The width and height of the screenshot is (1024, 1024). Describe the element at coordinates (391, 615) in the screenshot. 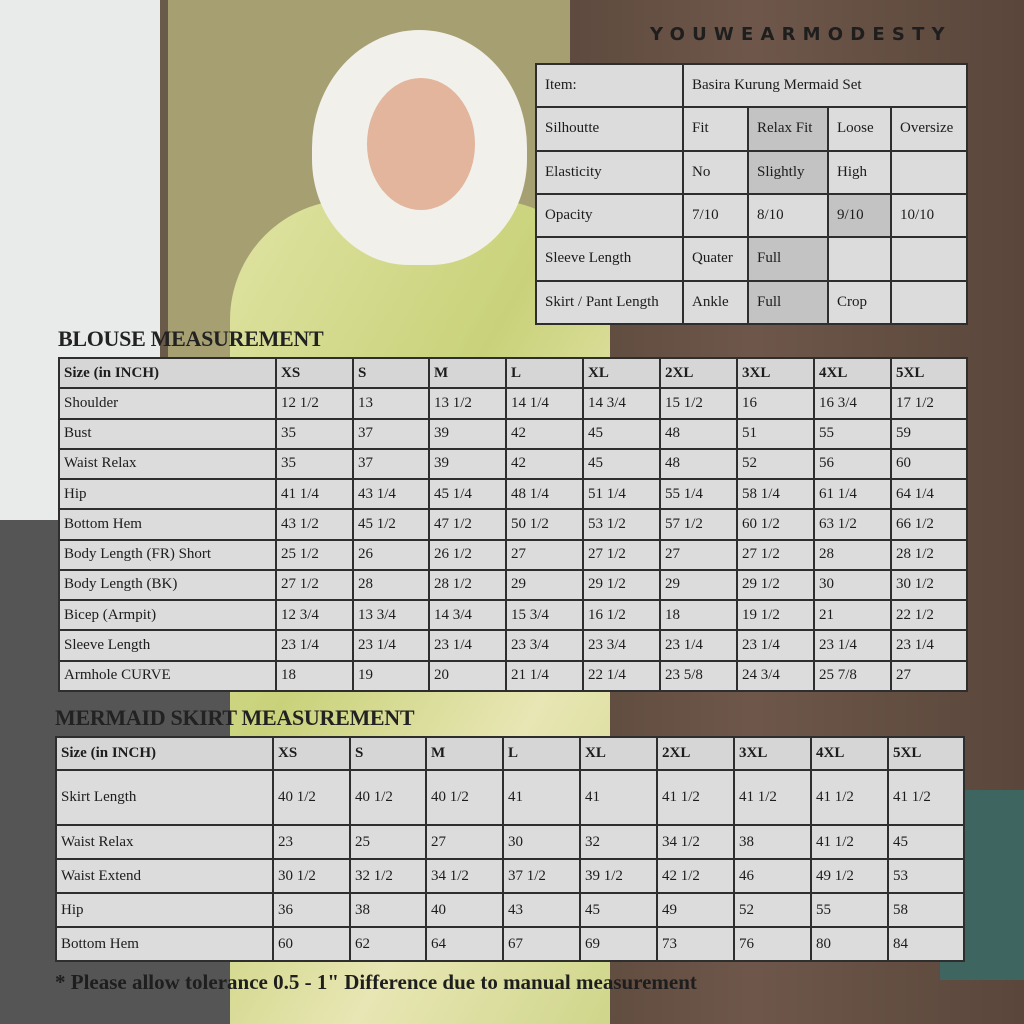

I see `measurement-value: 13 3/4` at that location.